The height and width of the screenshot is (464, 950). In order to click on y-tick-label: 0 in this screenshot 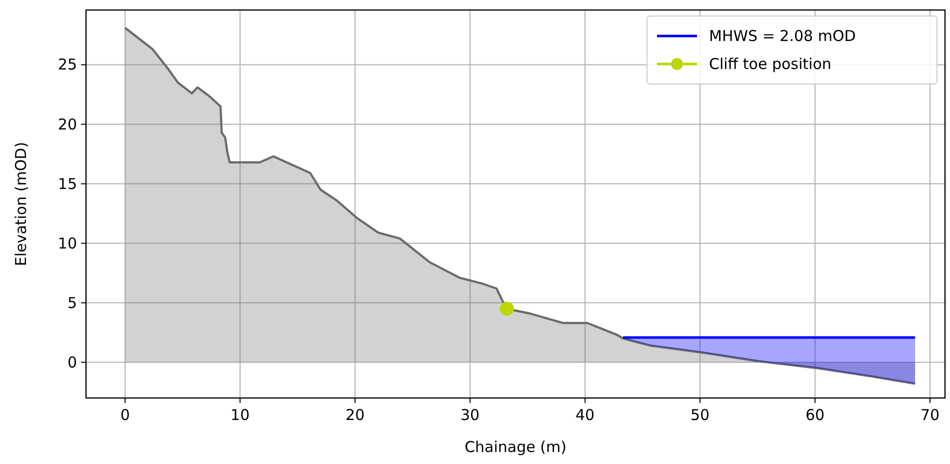, I will do `click(72, 362)`.